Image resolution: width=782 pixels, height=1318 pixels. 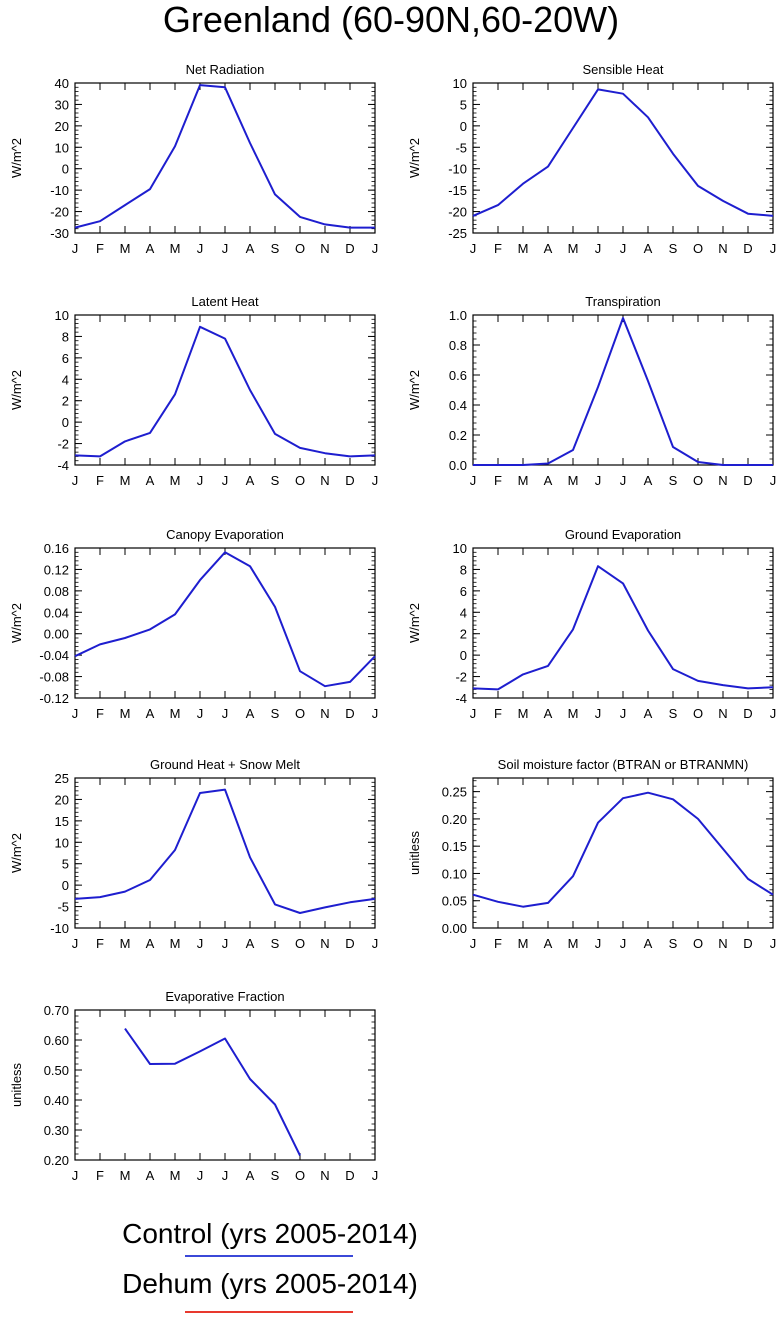 I want to click on y-tick-label: 0, so click(x=65, y=169).